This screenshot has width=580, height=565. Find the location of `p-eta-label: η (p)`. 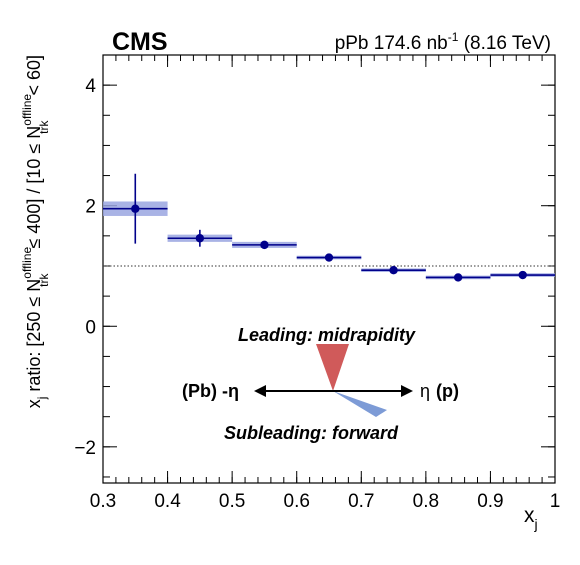

p-eta-label: η (p) is located at coordinates (439, 391).